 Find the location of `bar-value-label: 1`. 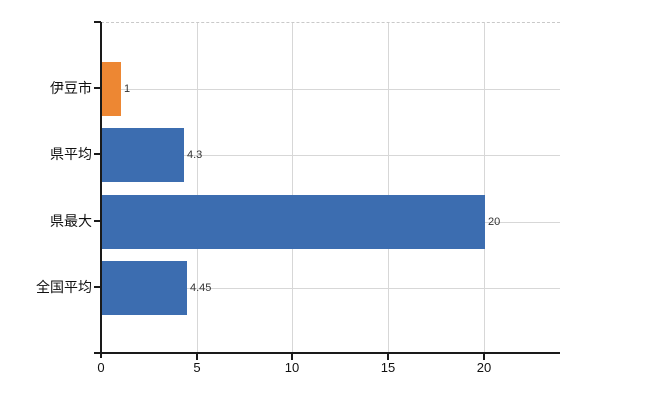

bar-value-label: 1 is located at coordinates (127, 89).